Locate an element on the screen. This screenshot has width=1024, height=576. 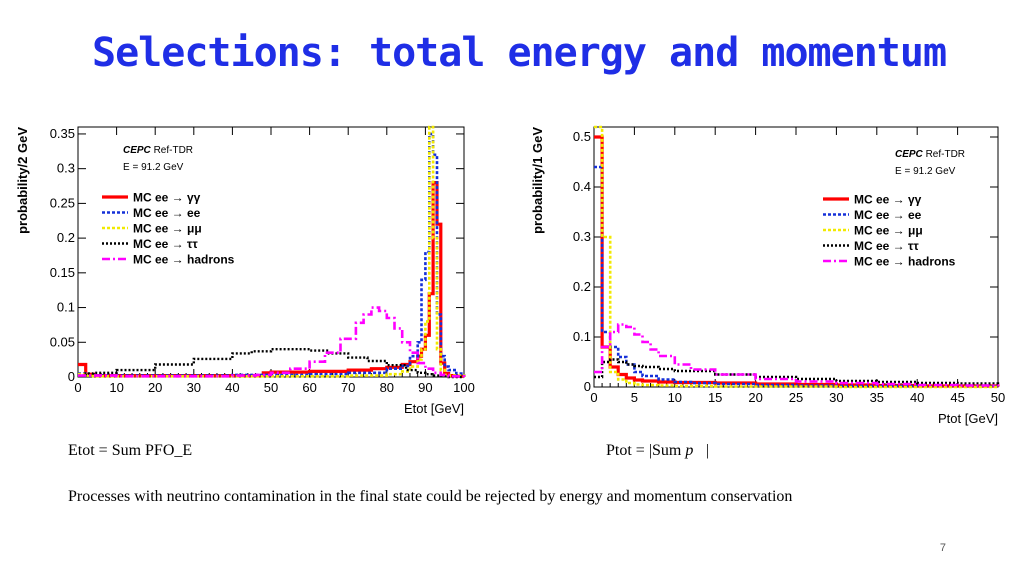
y-tick-label: 0.5 is located at coordinates (582, 136).